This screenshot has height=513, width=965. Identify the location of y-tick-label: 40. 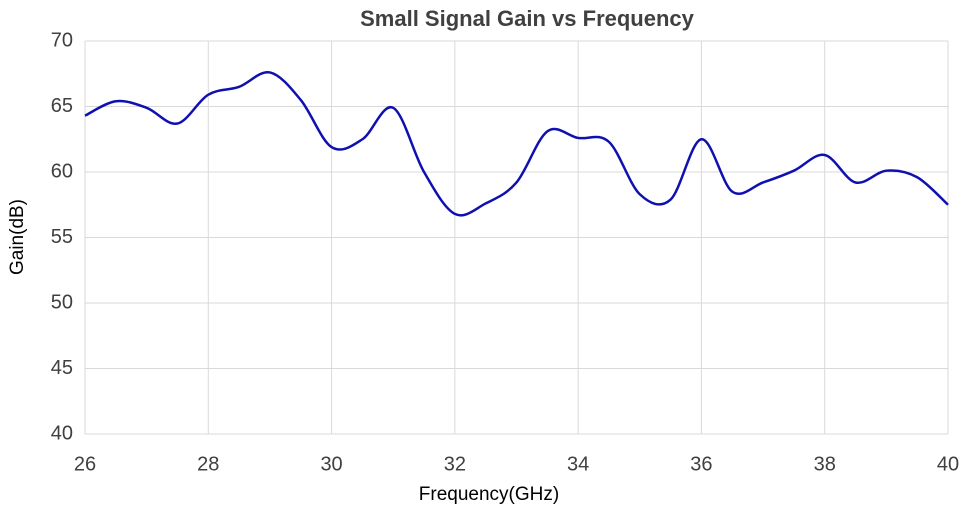
(62, 433).